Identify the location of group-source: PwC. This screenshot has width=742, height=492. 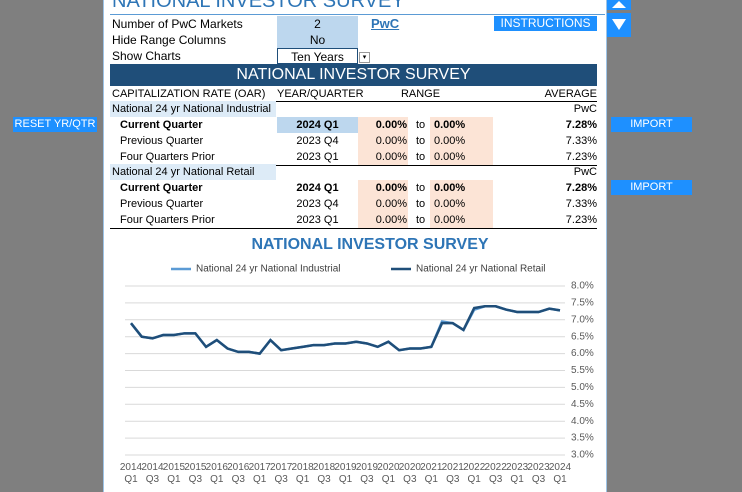
(585, 172).